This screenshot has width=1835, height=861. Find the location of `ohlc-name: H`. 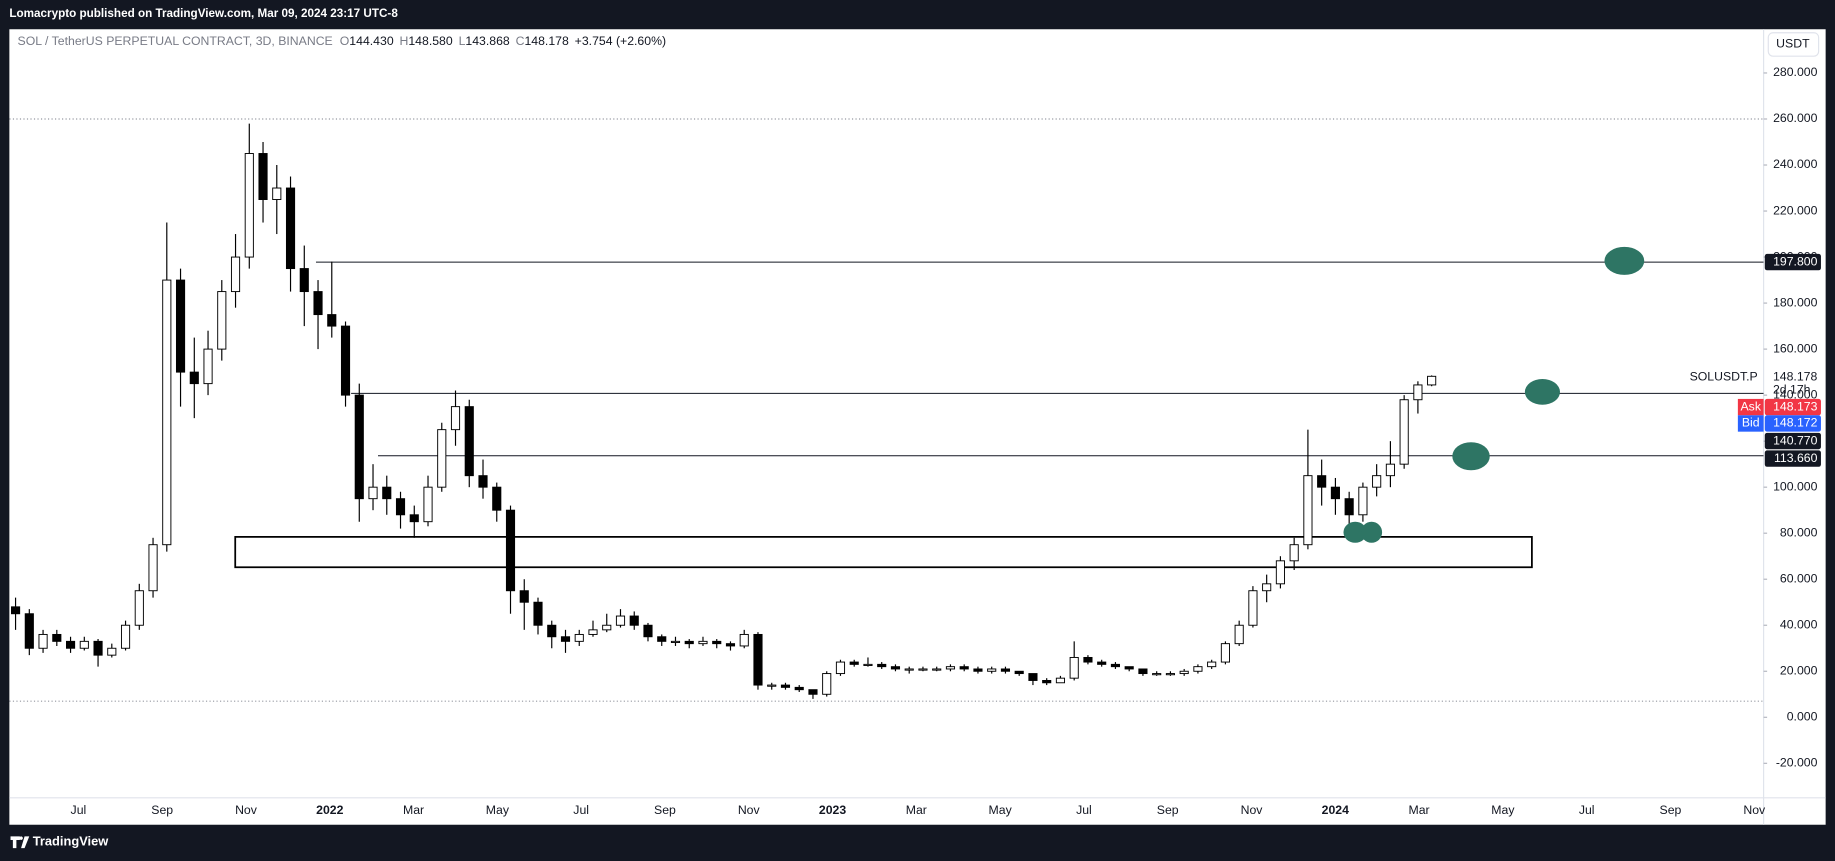

ohlc-name: H is located at coordinates (404, 41).